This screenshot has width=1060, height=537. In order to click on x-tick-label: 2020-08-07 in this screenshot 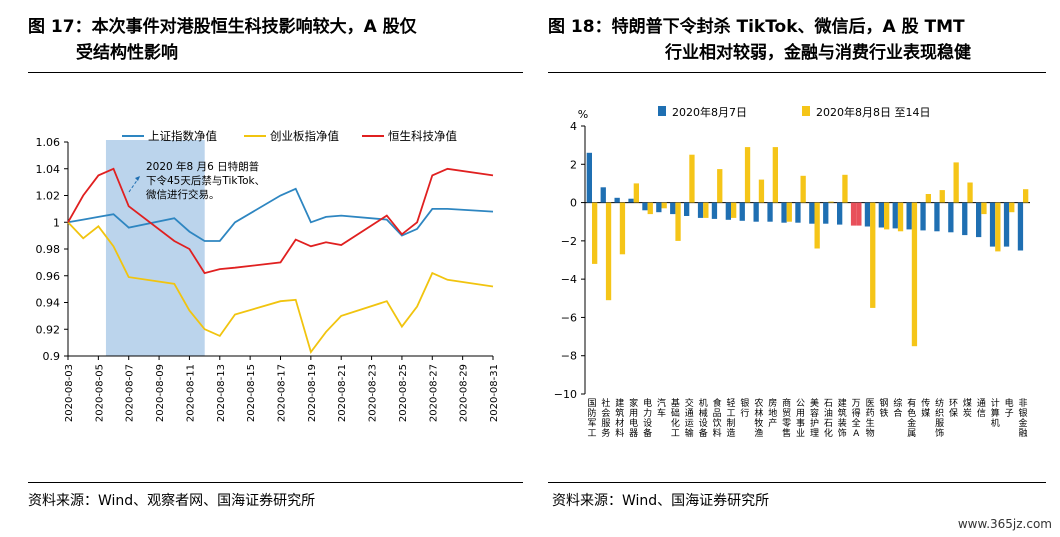, I will do `click(130, 393)`.